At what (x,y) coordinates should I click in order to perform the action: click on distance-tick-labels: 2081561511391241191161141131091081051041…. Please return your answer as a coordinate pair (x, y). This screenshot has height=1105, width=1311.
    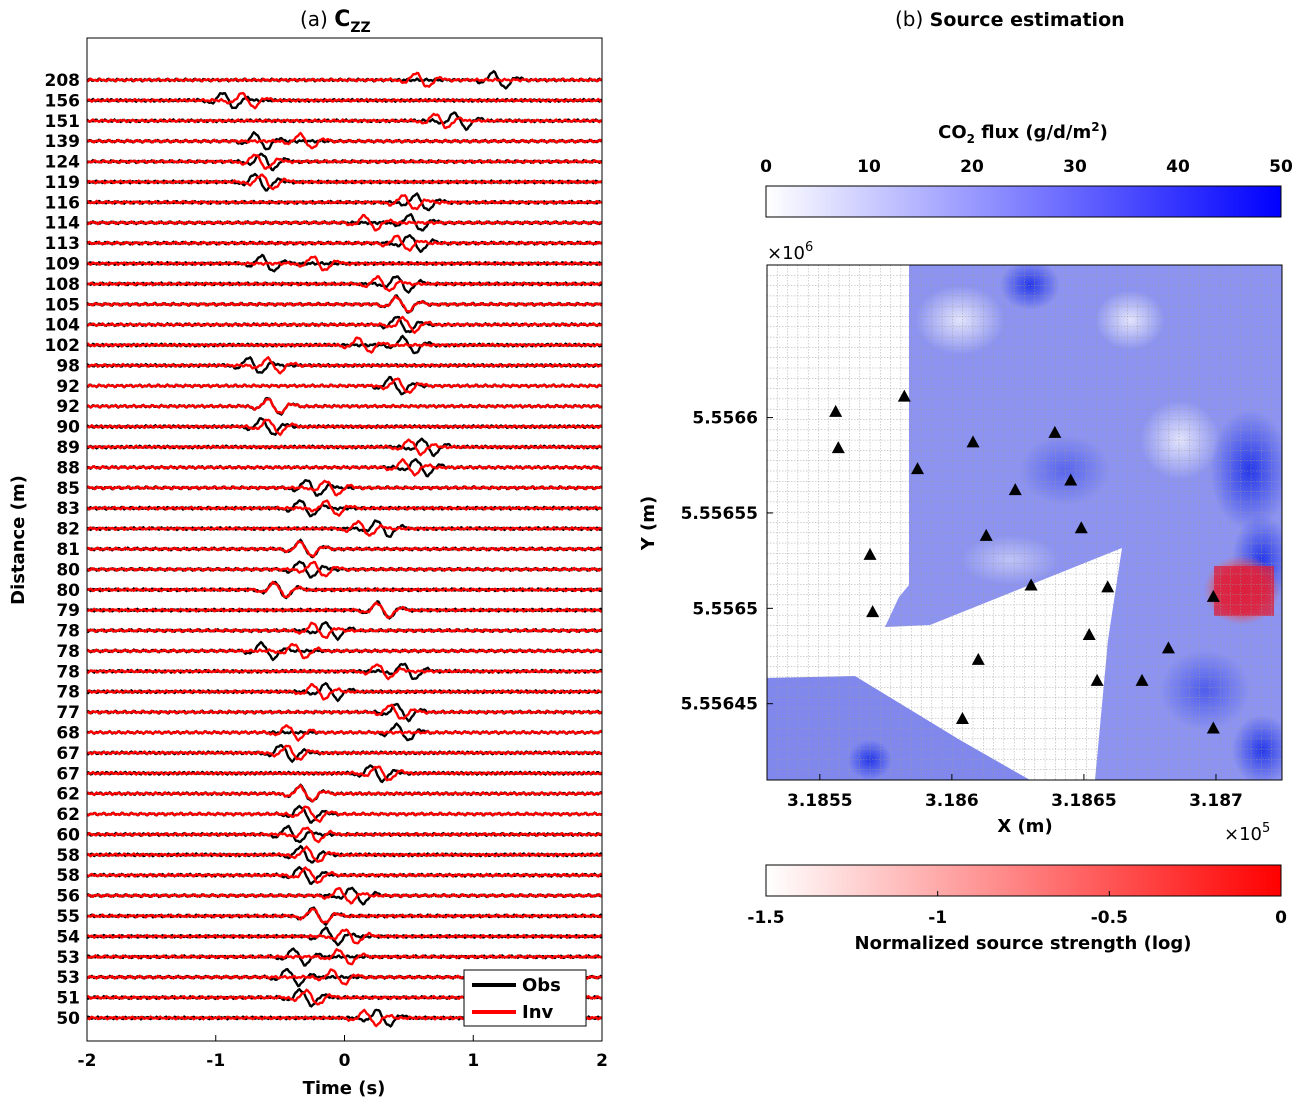
    Looking at the image, I should click on (63, 550).